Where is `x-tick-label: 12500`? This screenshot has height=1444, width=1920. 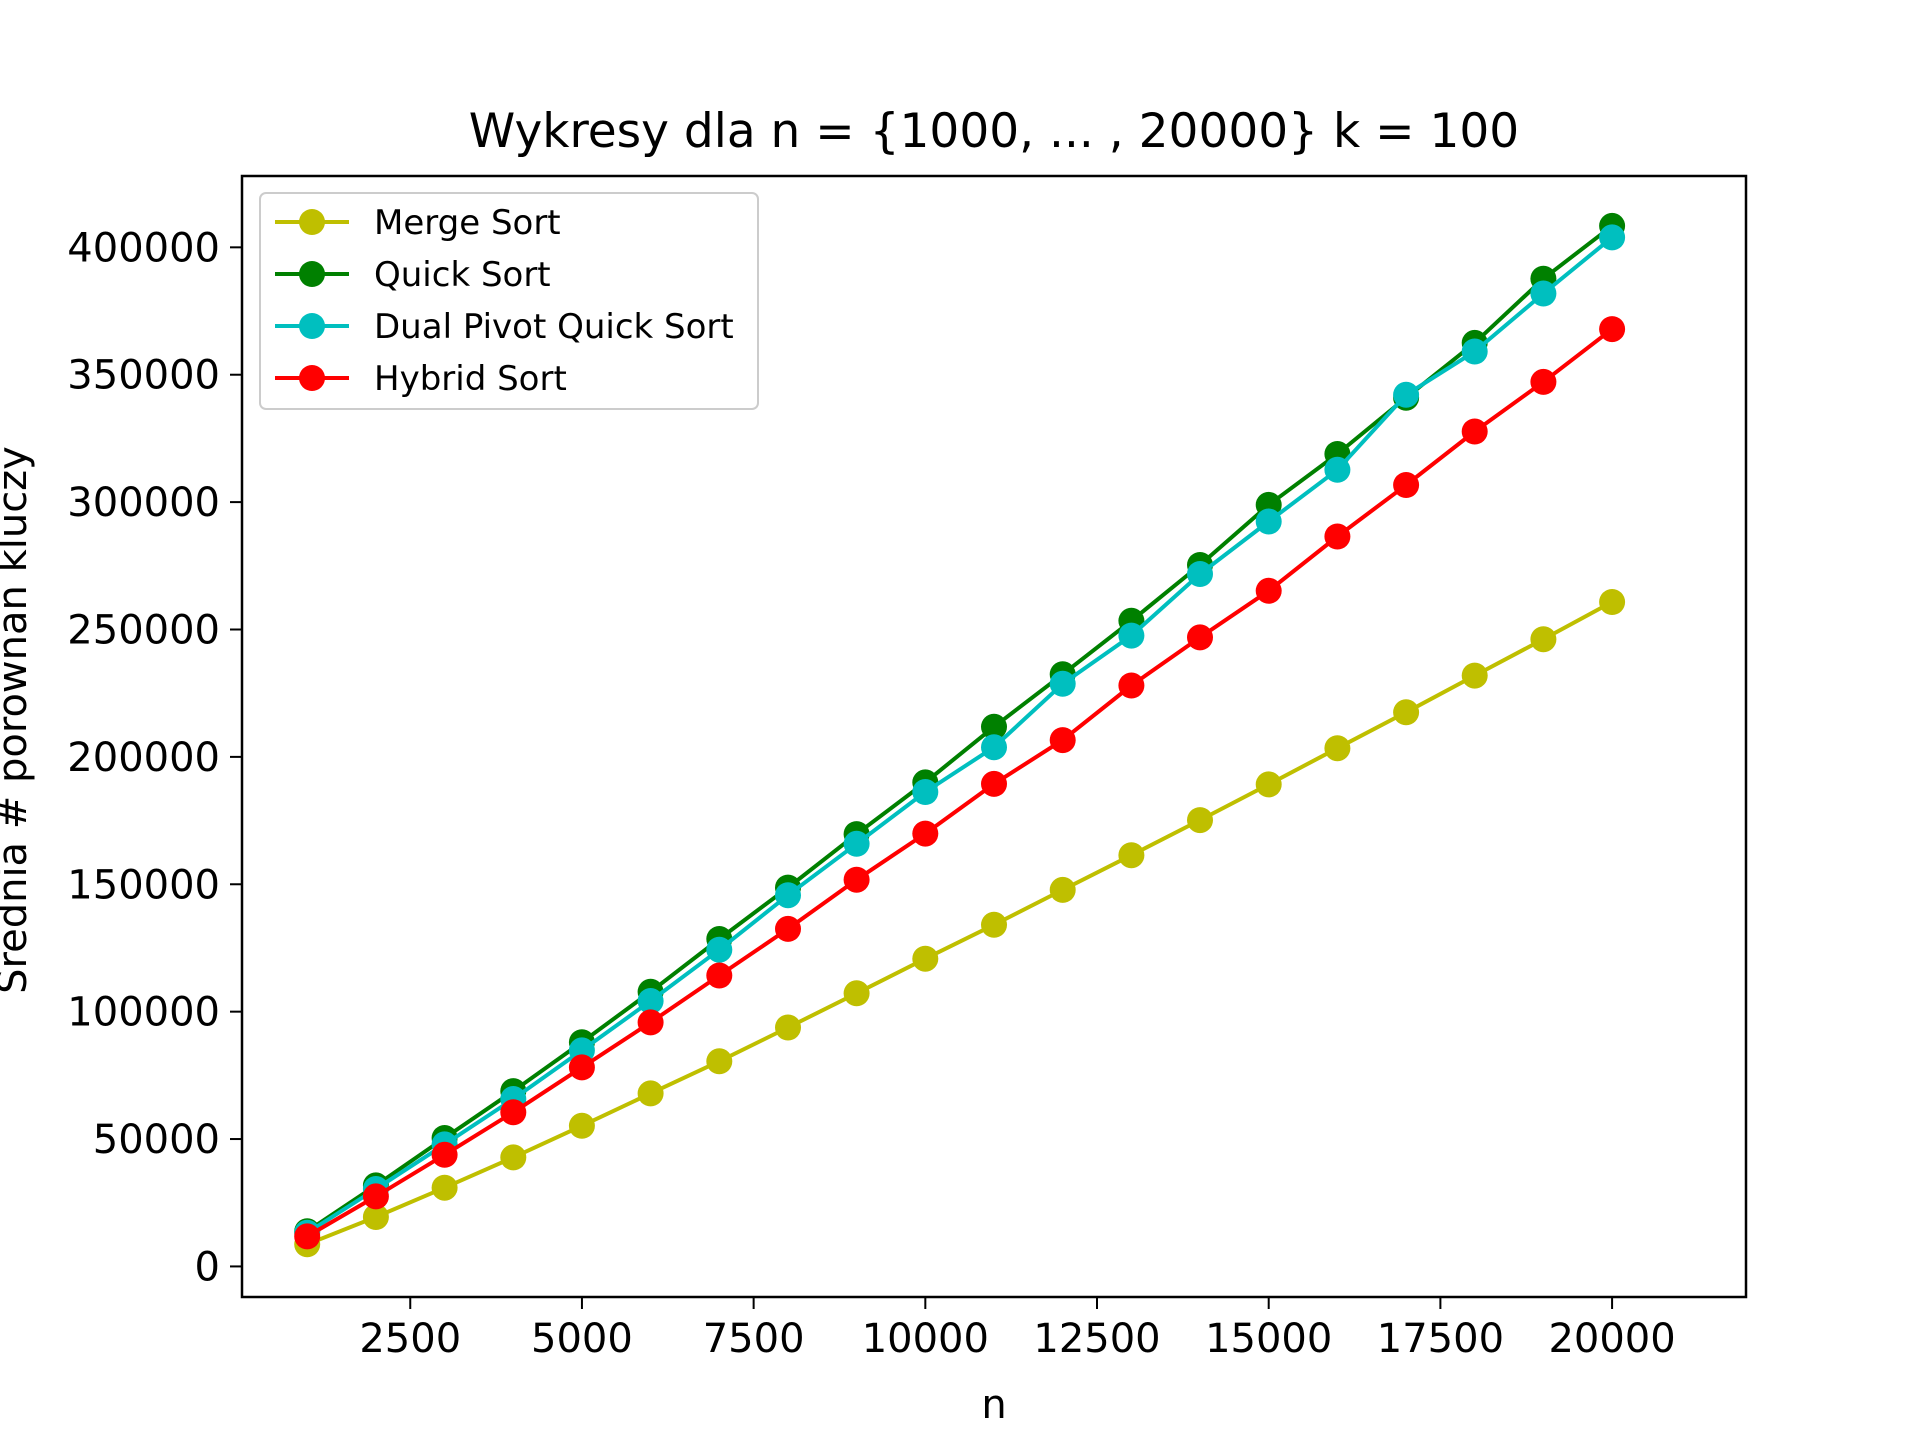 x-tick-label: 12500 is located at coordinates (1096, 1339).